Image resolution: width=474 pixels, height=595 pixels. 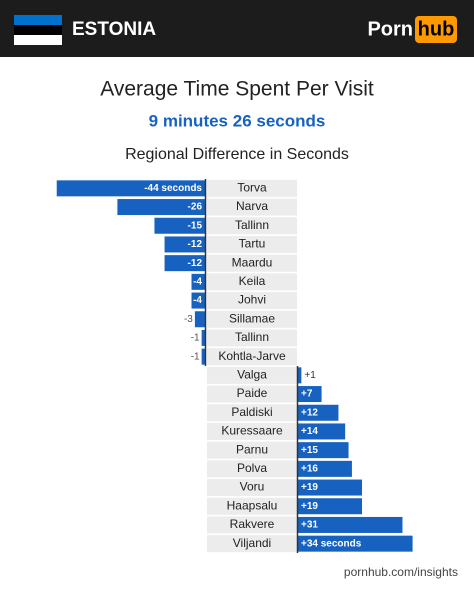 I want to click on category-label: Haapsalu, so click(x=252, y=505).